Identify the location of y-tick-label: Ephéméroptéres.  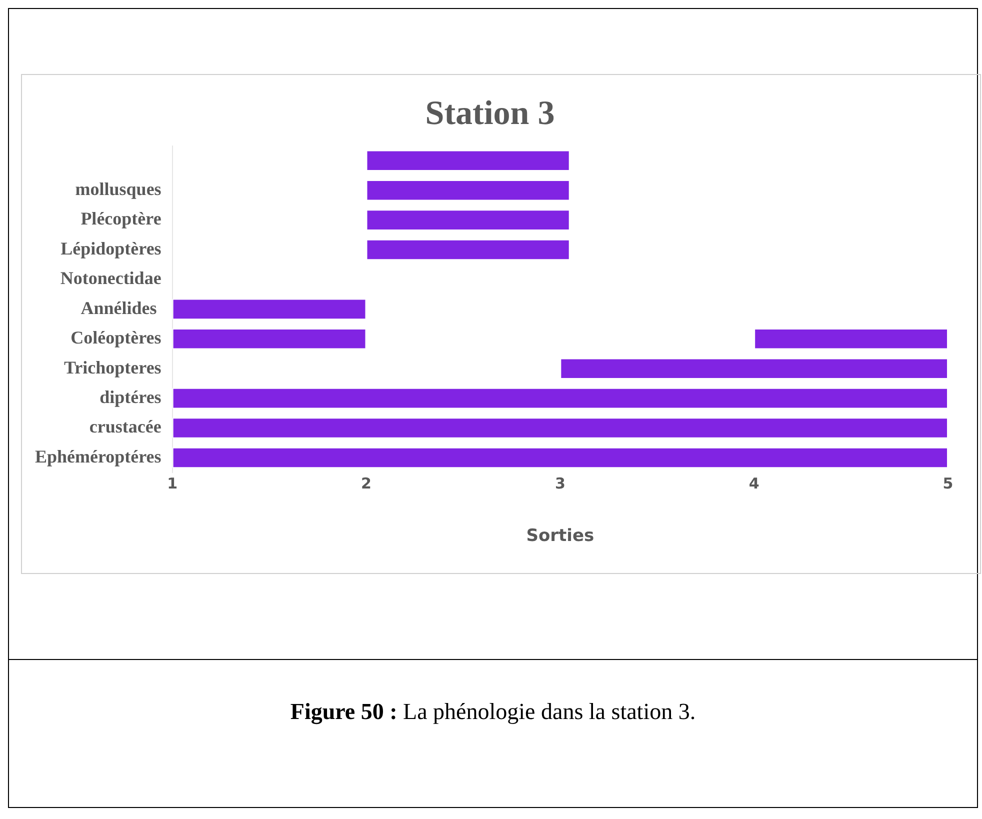
(98, 456).